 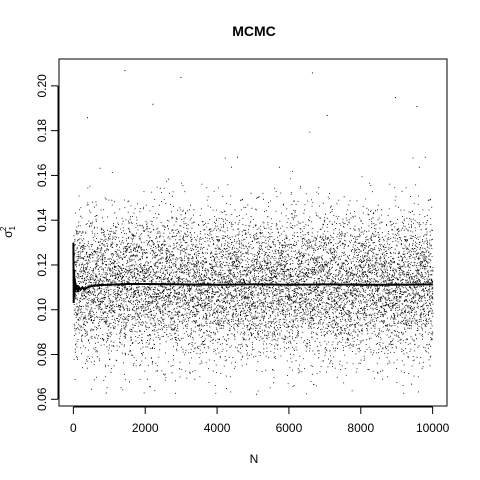 I want to click on y-axis-label-subscript: 1, so click(x=12, y=228).